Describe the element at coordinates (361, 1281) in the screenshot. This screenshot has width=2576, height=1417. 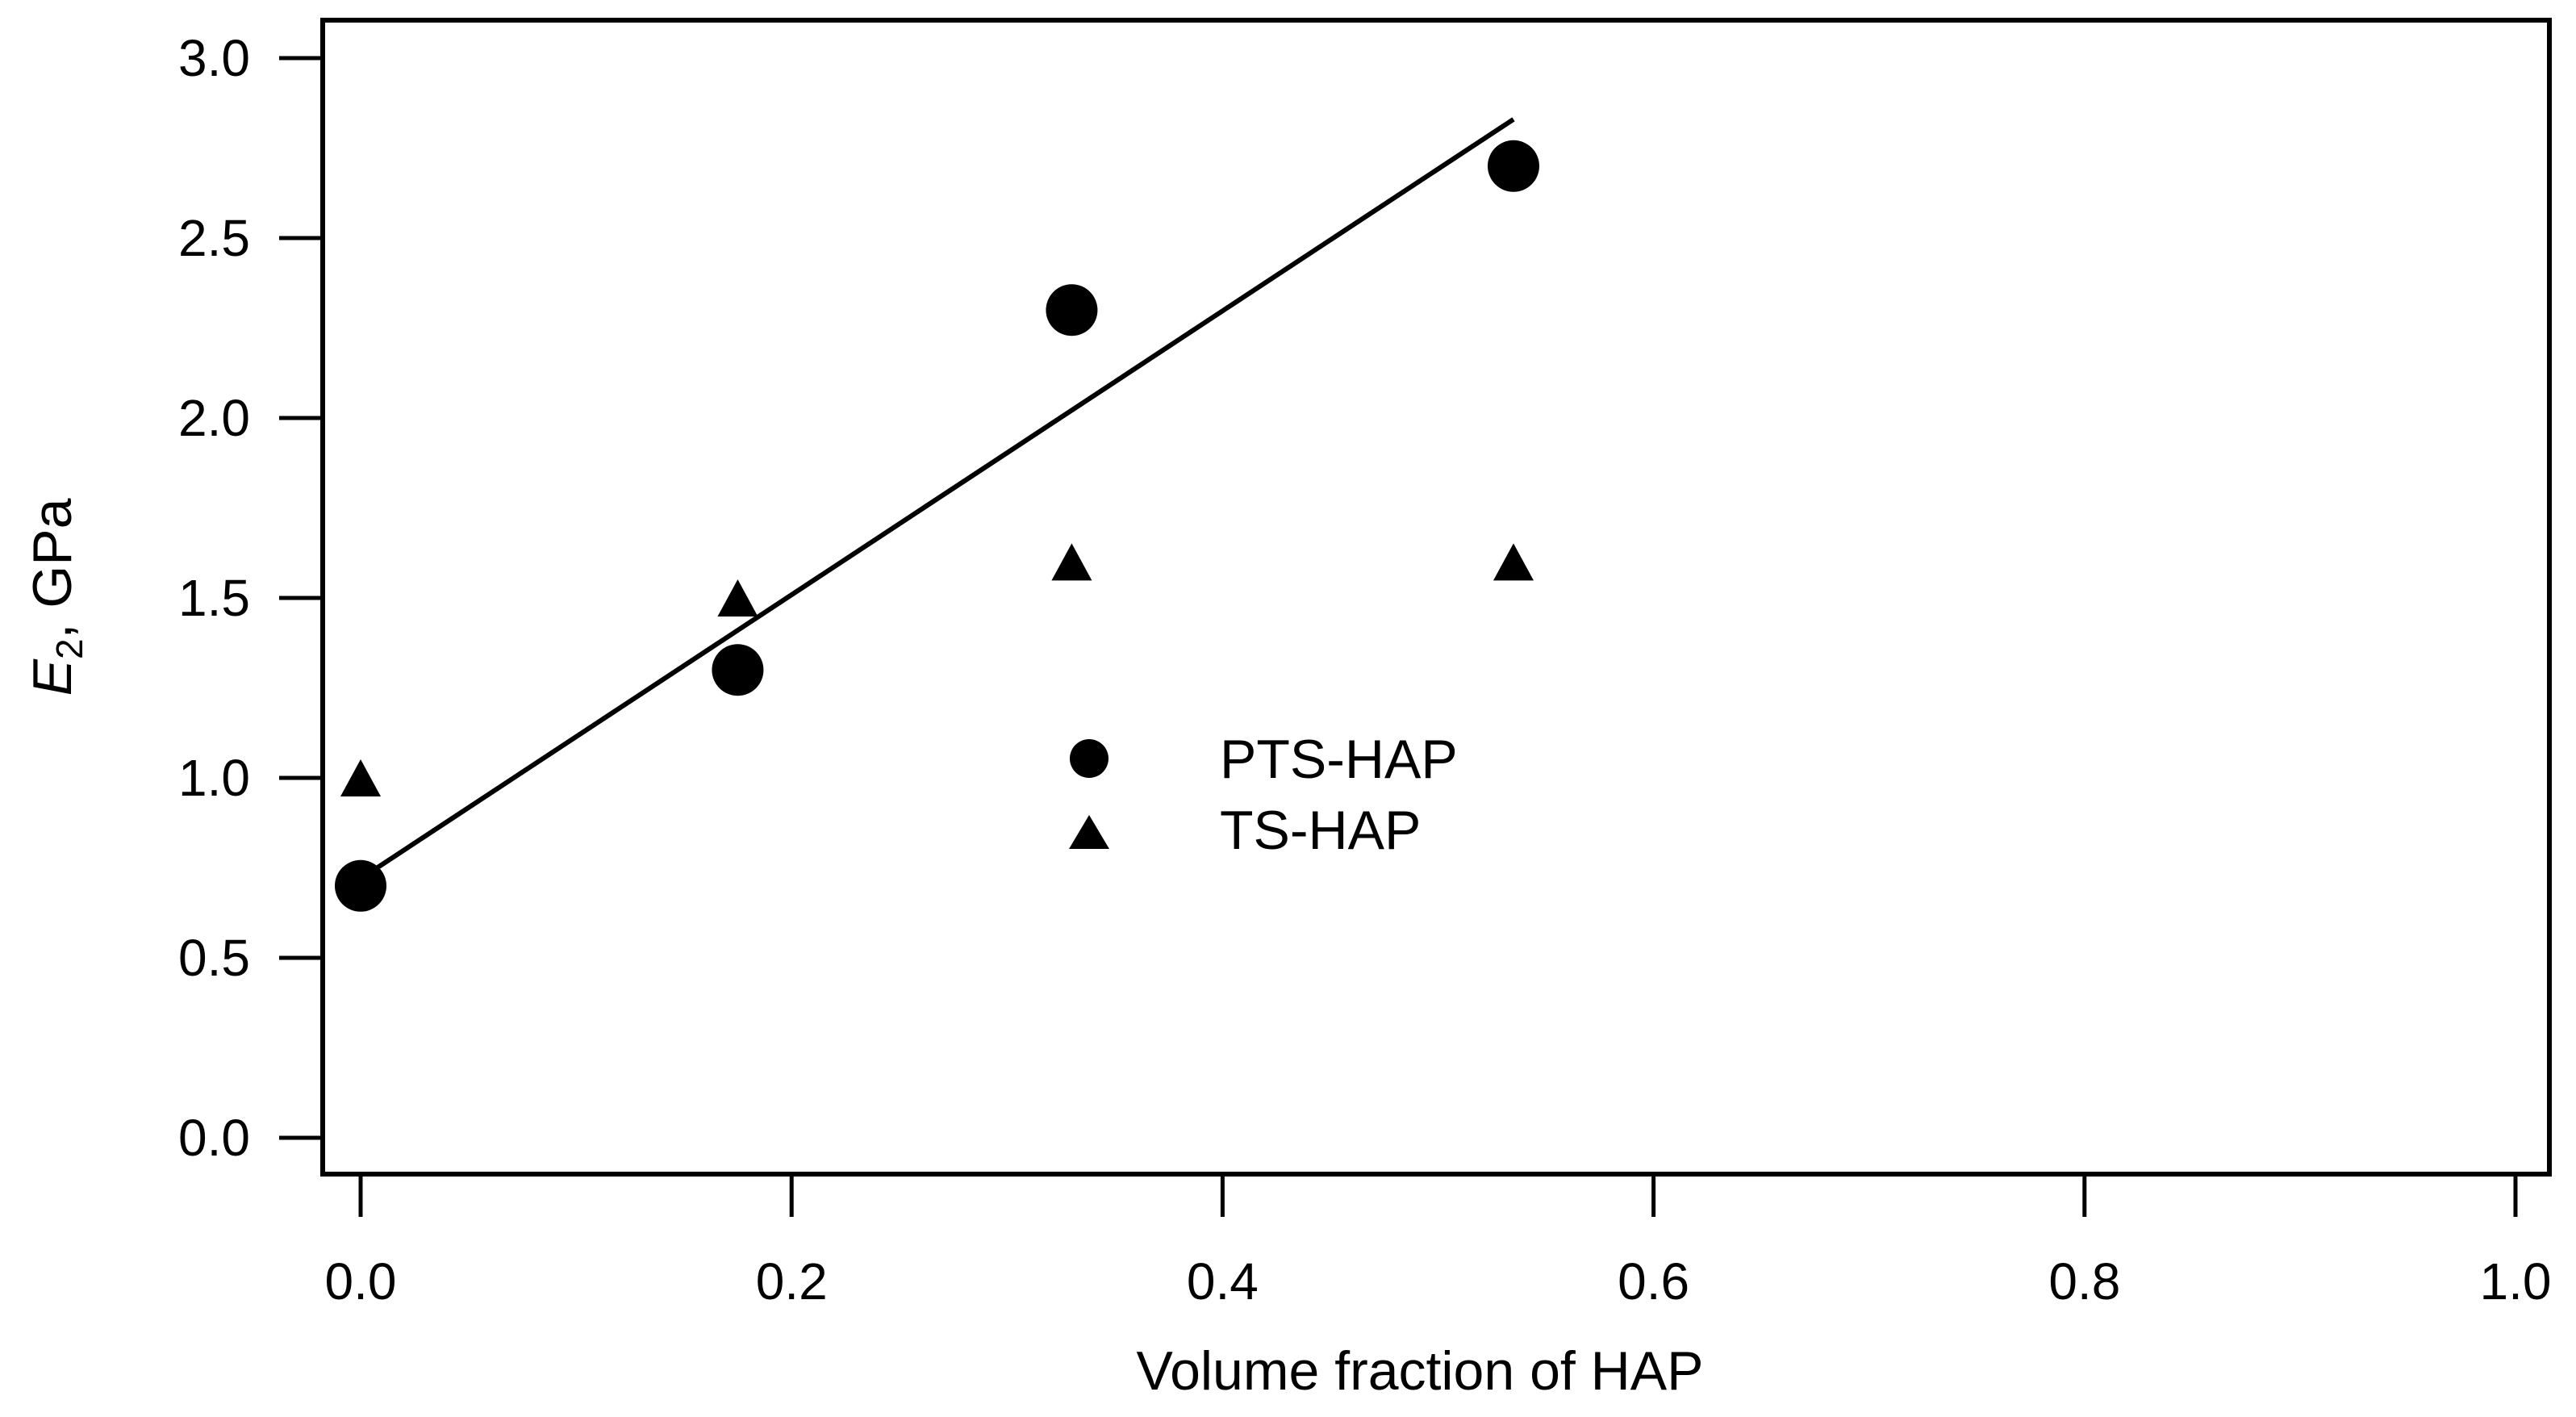
I see `x-tick-label: 0.0` at that location.